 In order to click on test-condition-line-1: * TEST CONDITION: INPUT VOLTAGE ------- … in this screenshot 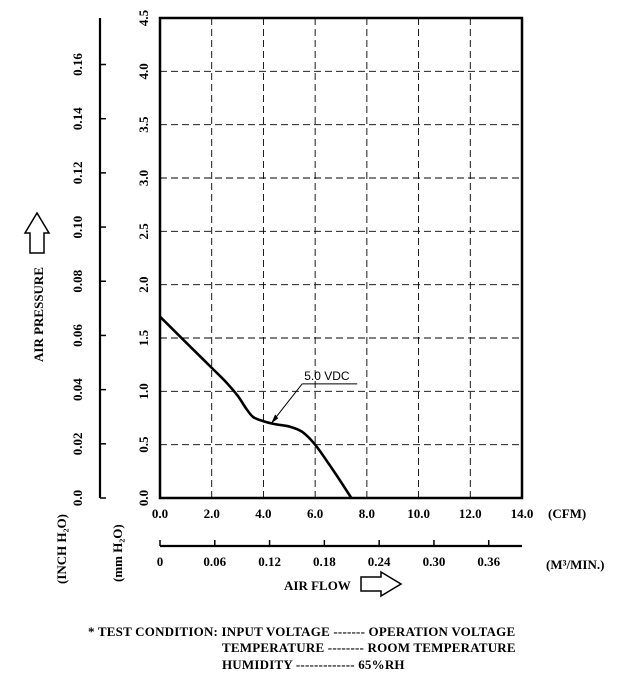, I will do `click(302, 631)`.